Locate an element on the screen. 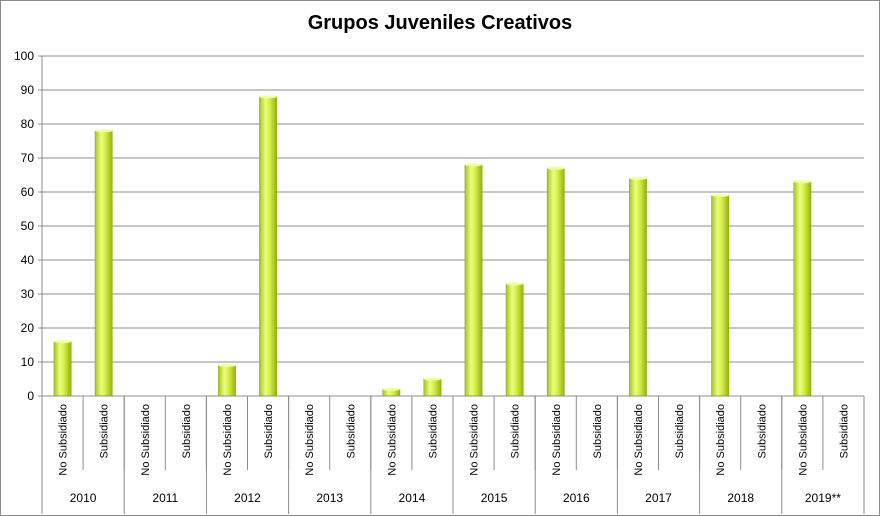  year-label: 2011 is located at coordinates (165, 498).